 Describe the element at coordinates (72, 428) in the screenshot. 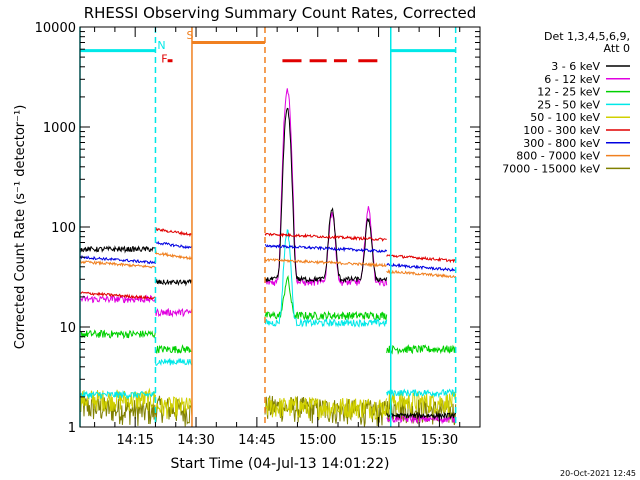

I see `y-tick-label: 1` at that location.